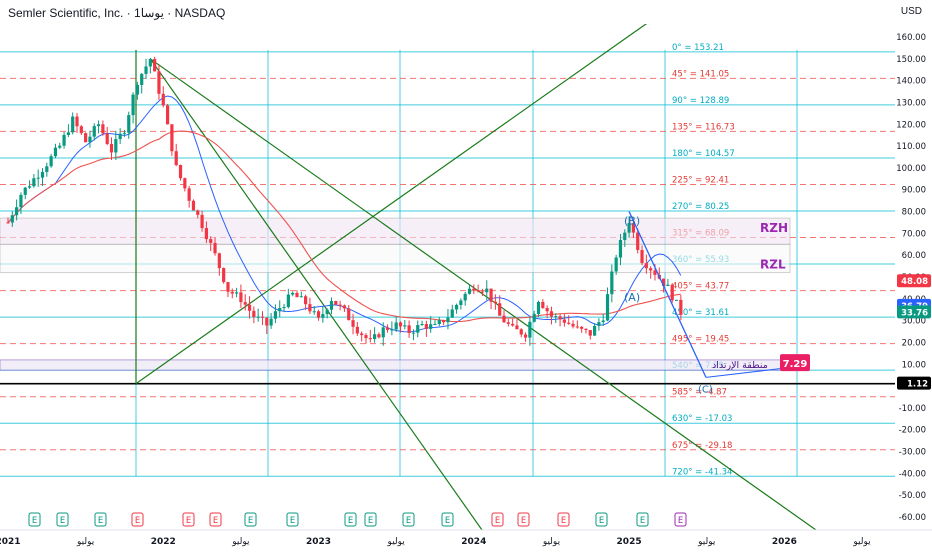  I want to click on y-tick-label: 30.00, so click(914, 322).